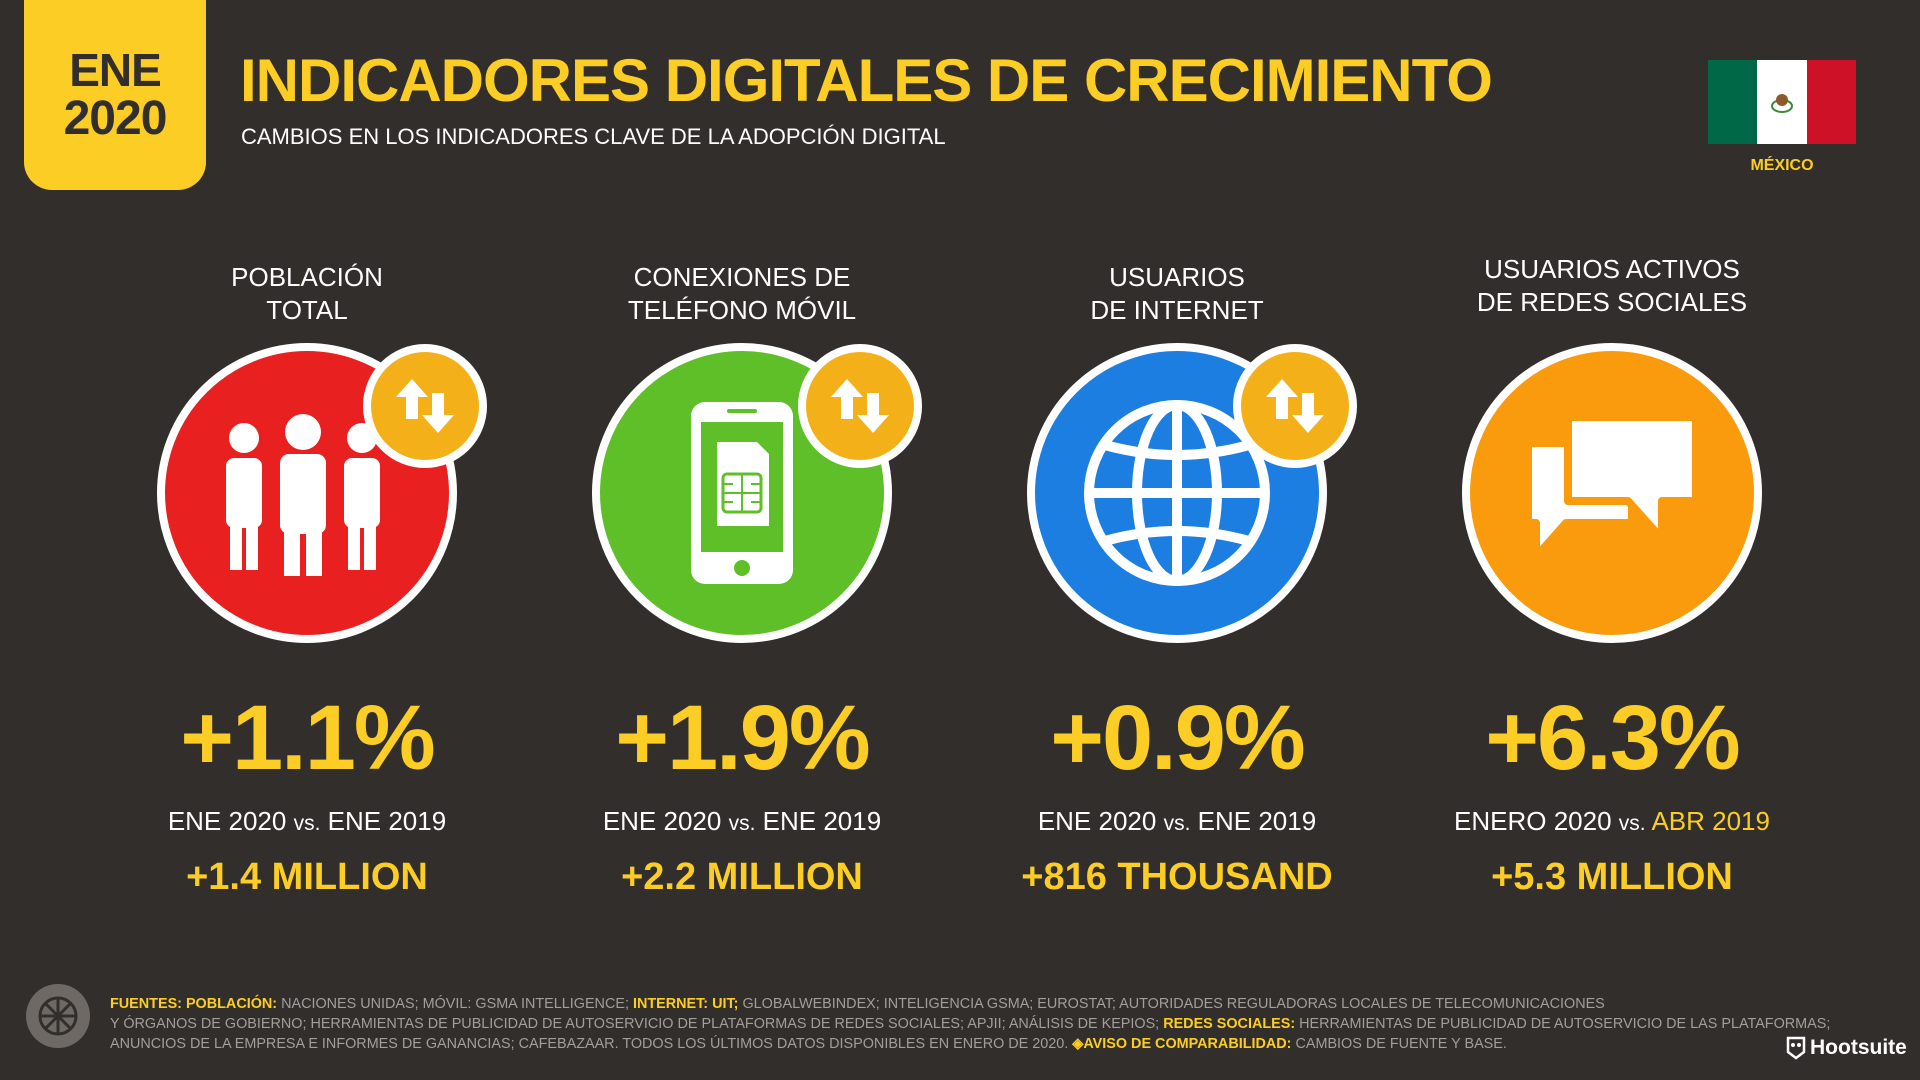 This screenshot has height=1080, width=1920. What do you see at coordinates (1612, 877) in the screenshot?
I see `metric-absolute: +5.3 MILLION` at bounding box center [1612, 877].